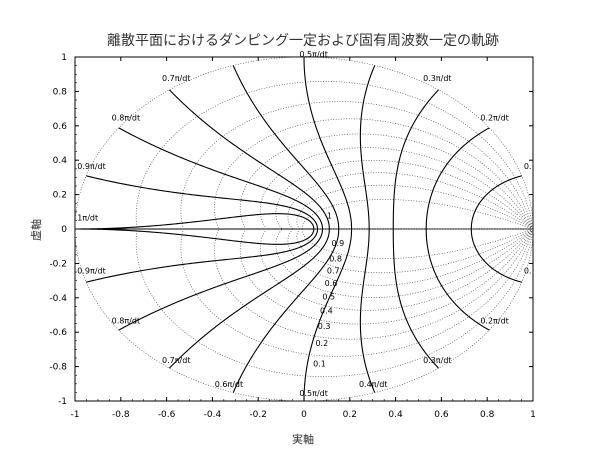 The height and width of the screenshot is (460, 610). I want to click on y-tick-label: 0, so click(64, 230).